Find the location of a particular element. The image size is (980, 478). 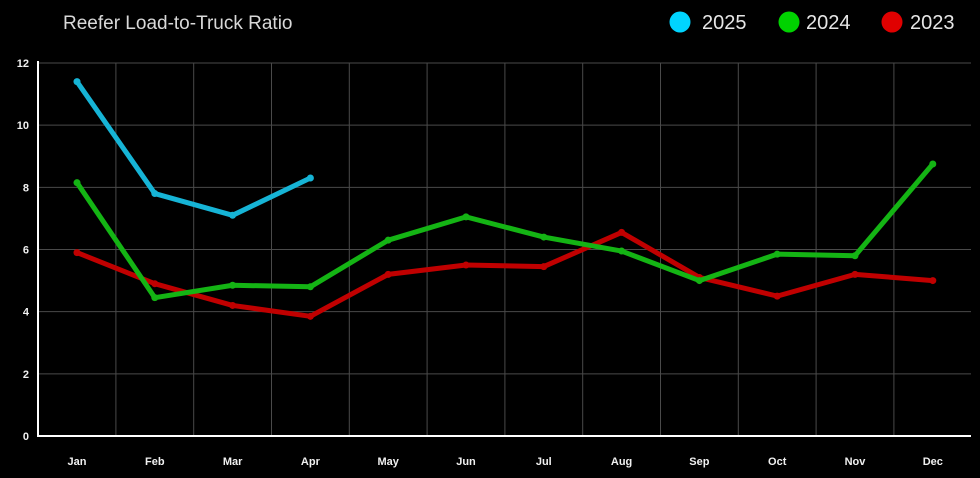

legend: 2025 2024 2023 is located at coordinates (812, 23).